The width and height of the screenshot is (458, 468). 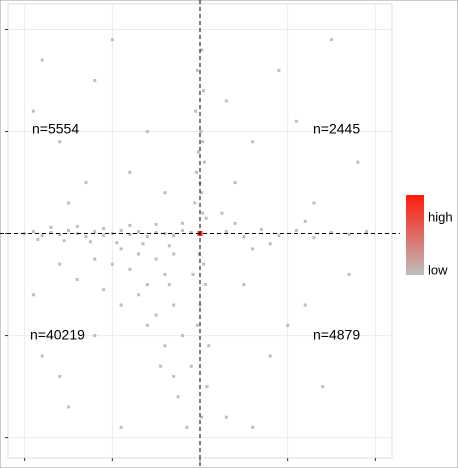 I want to click on legend-low: low, so click(x=438, y=269).